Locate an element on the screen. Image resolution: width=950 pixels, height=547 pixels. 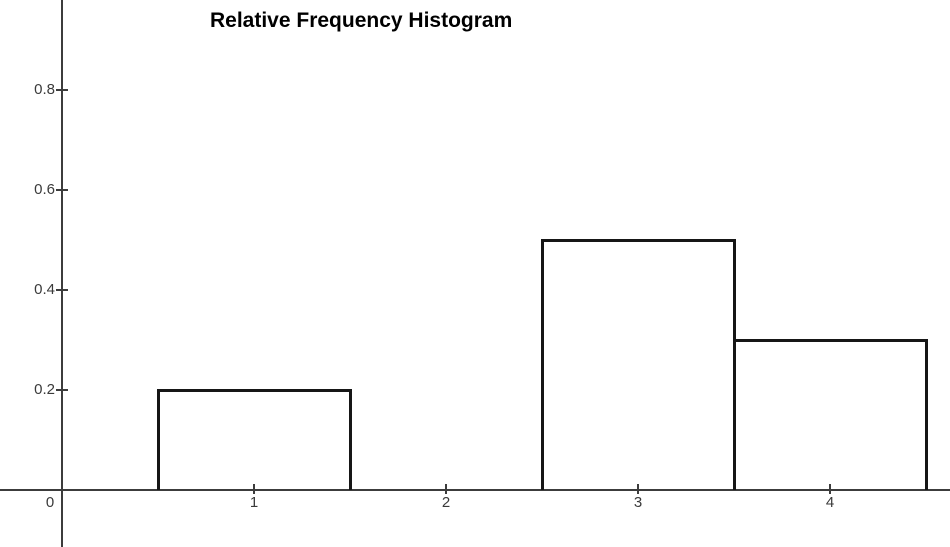
x-axis-tick-label: 2 is located at coordinates (446, 502).